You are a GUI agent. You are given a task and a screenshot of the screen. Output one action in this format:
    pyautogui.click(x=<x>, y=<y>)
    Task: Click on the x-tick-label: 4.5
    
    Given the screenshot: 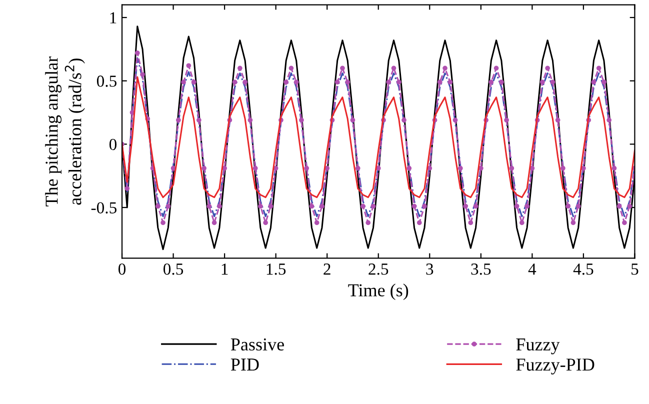 What is the action you would take?
    pyautogui.click(x=583, y=269)
    